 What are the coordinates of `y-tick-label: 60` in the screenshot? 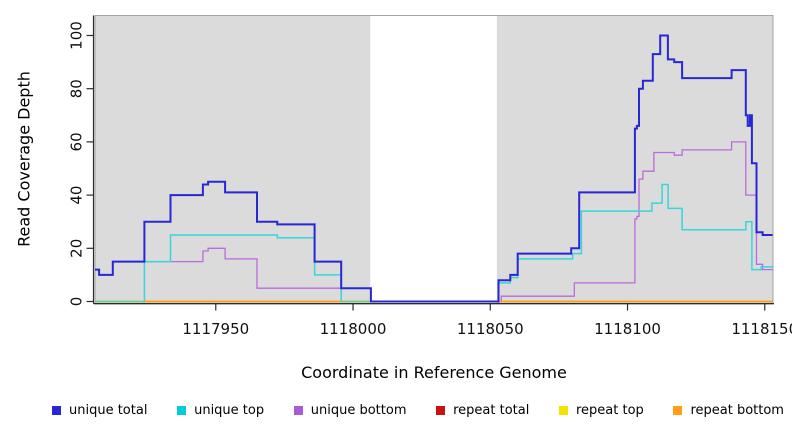 It's located at (77, 141).